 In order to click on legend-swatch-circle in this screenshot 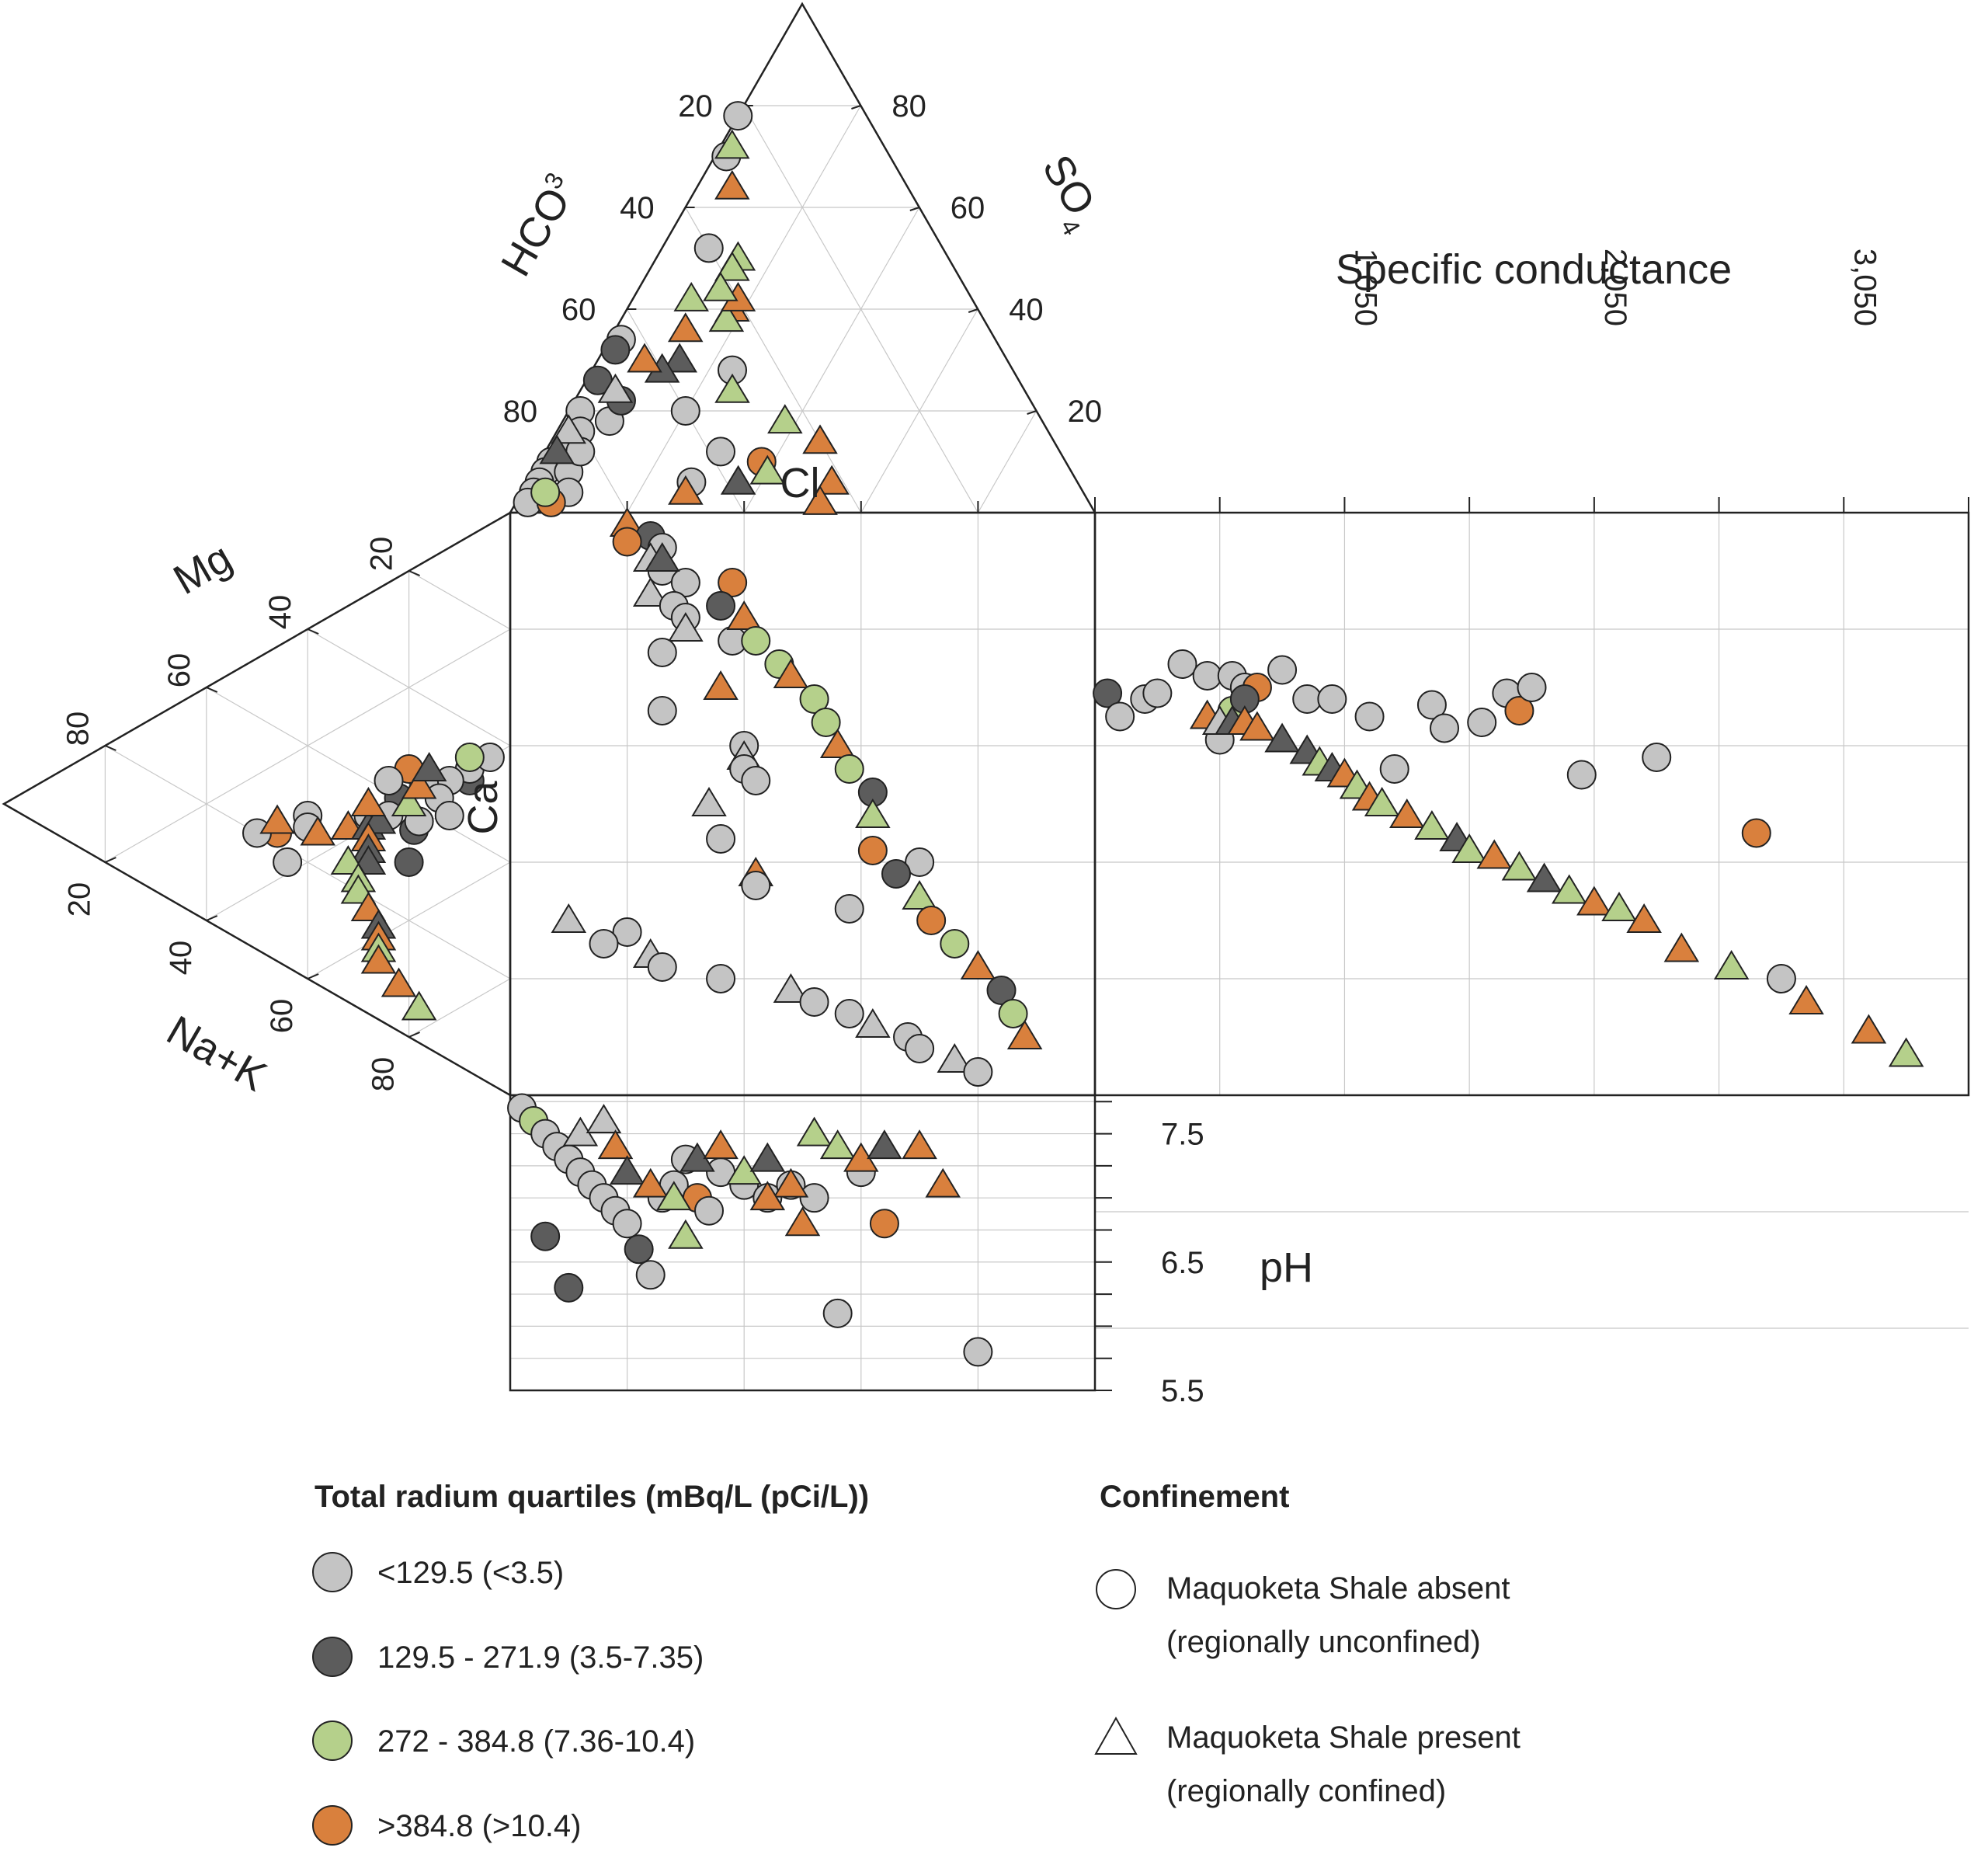, I will do `click(1116, 1589)`.